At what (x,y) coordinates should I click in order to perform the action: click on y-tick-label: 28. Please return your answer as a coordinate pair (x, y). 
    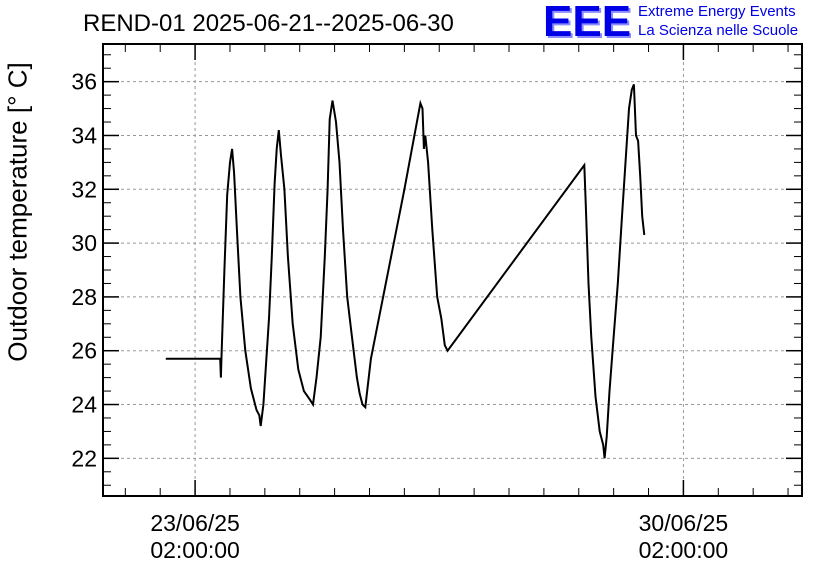
    Looking at the image, I should click on (84, 297).